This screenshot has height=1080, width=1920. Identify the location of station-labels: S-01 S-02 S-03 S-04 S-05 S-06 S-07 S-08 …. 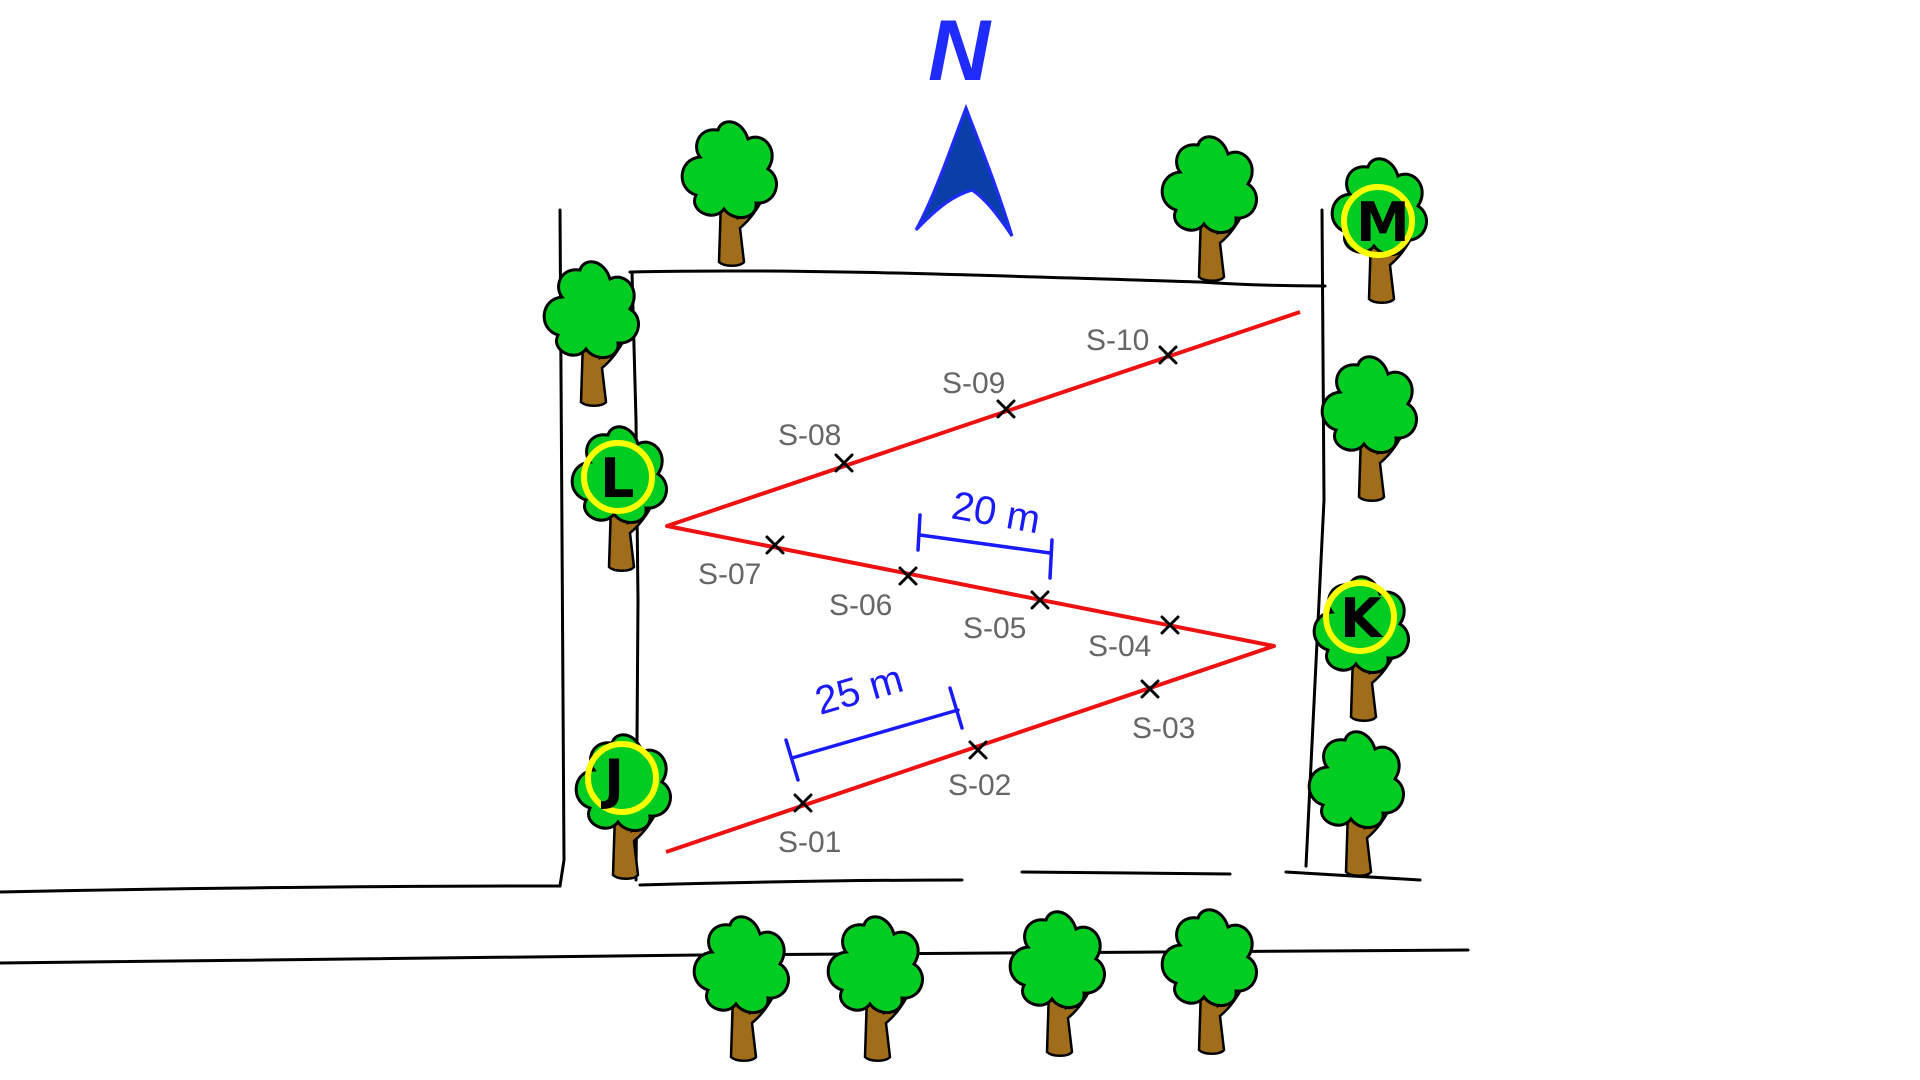
(946, 591).